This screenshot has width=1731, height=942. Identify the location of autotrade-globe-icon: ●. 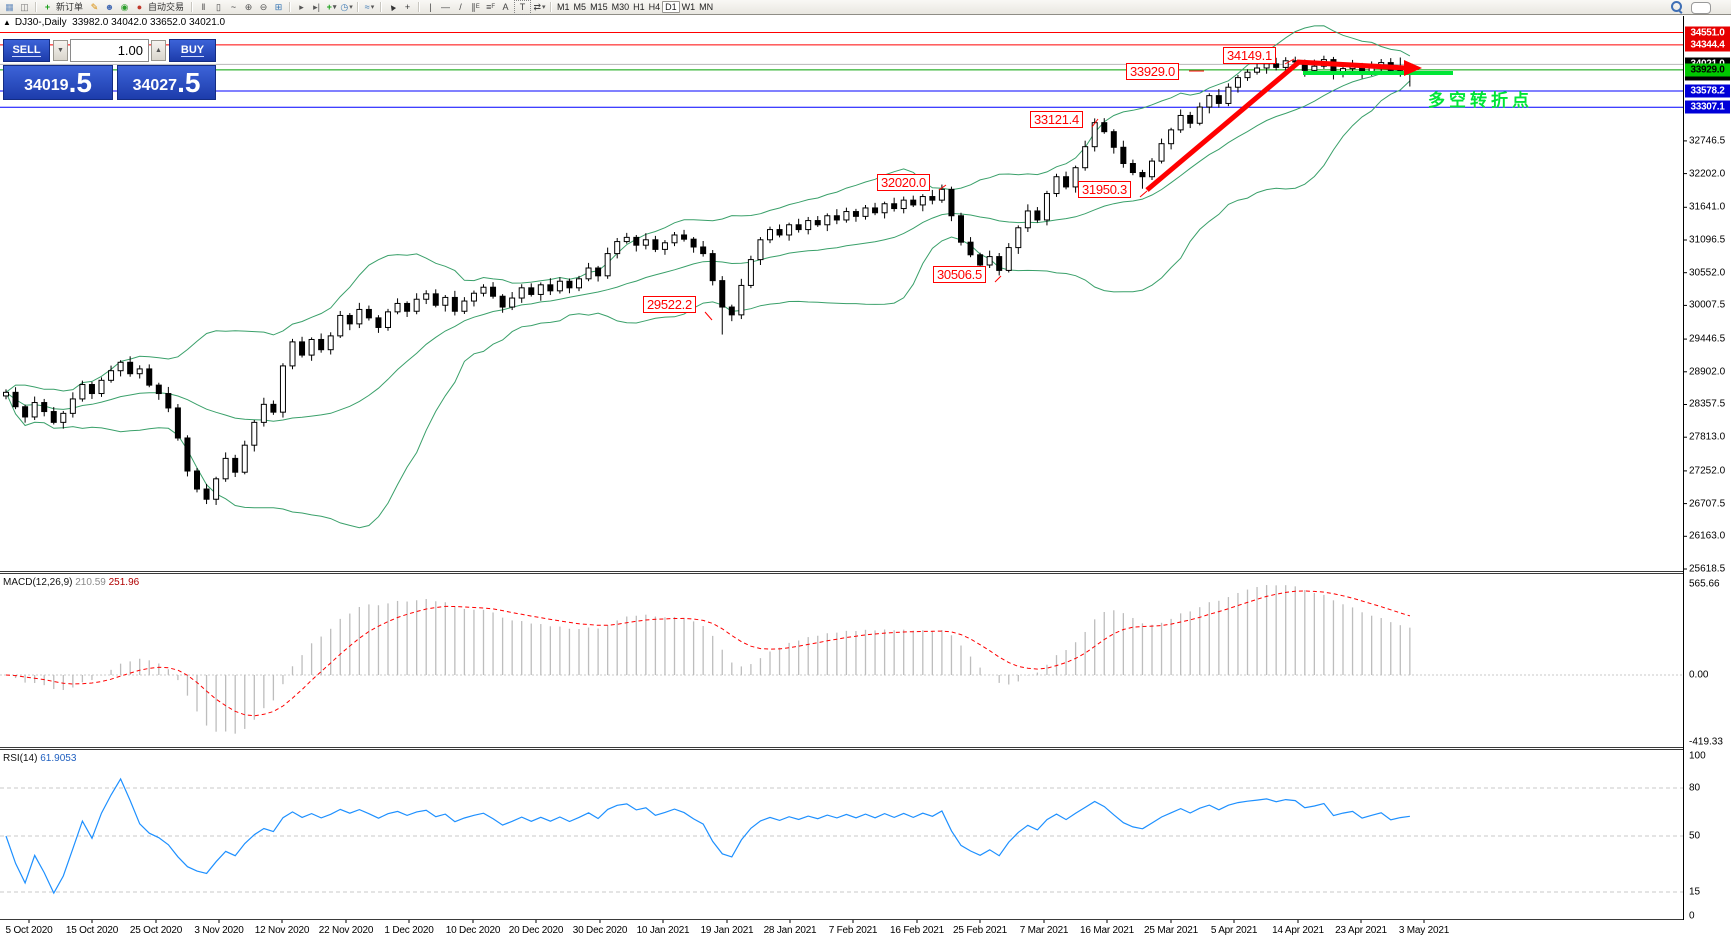
(139, 6).